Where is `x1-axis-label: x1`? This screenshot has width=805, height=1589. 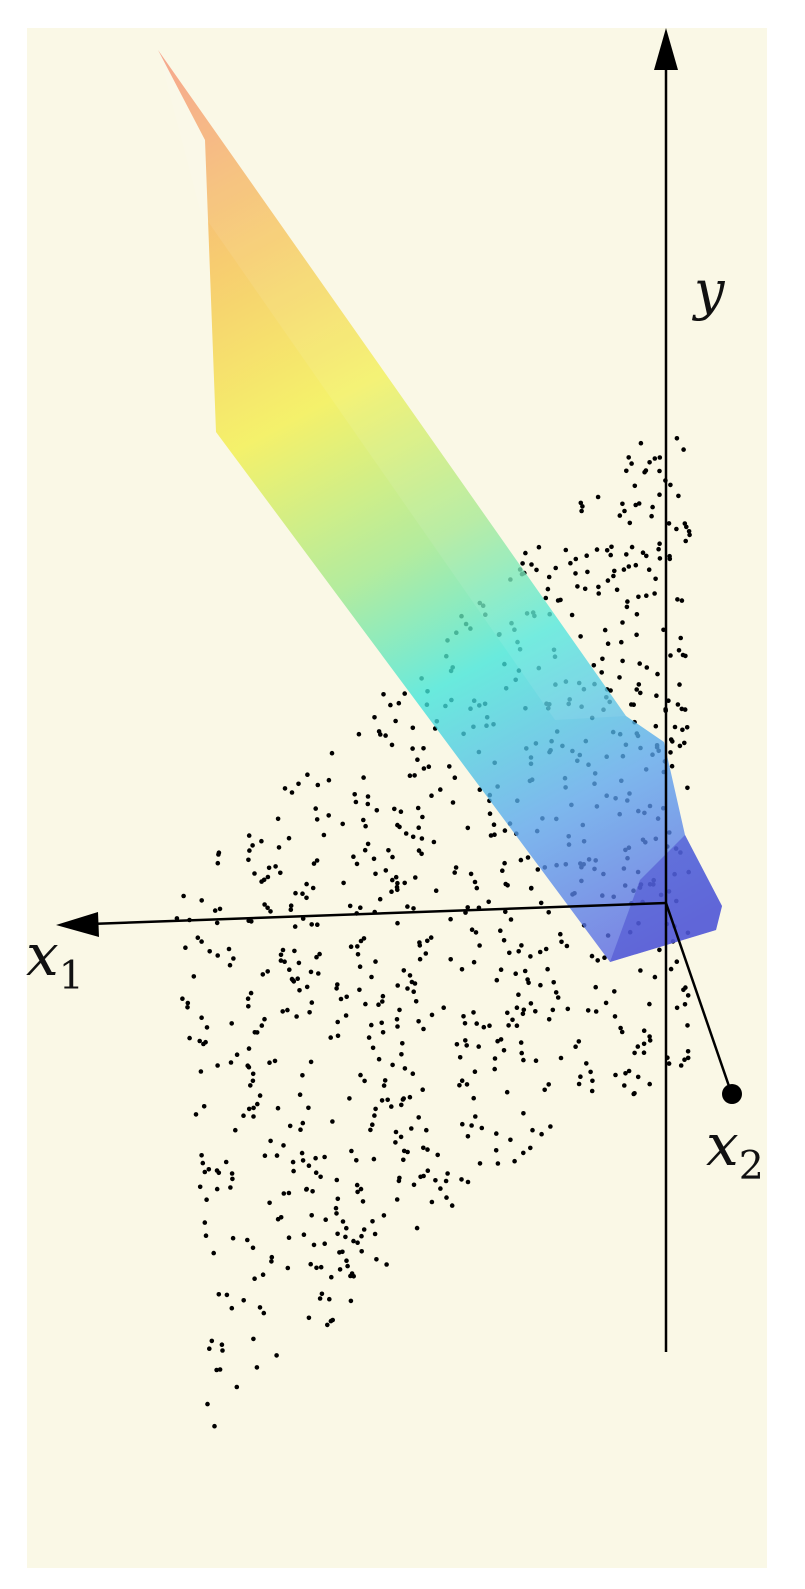 x1-axis-label: x1 is located at coordinates (55, 960).